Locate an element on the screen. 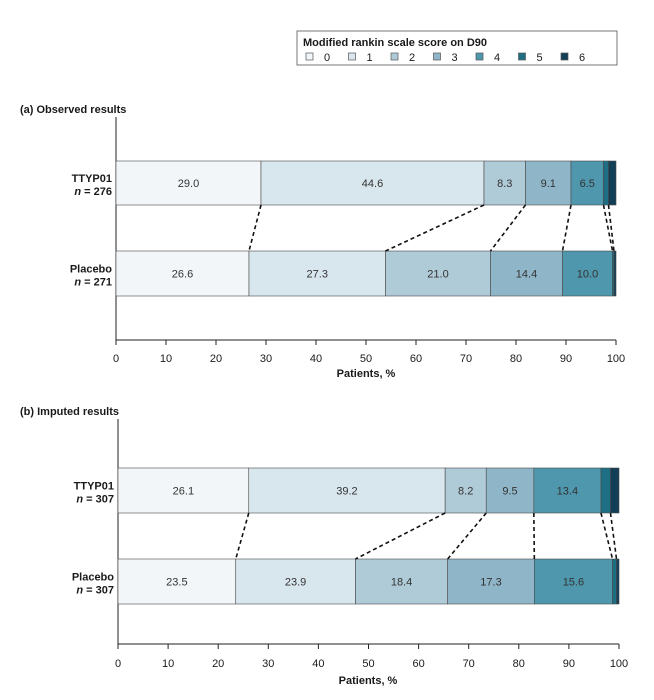  bar-value-label-ttyp01-score-4: 6.5 is located at coordinates (587, 184).